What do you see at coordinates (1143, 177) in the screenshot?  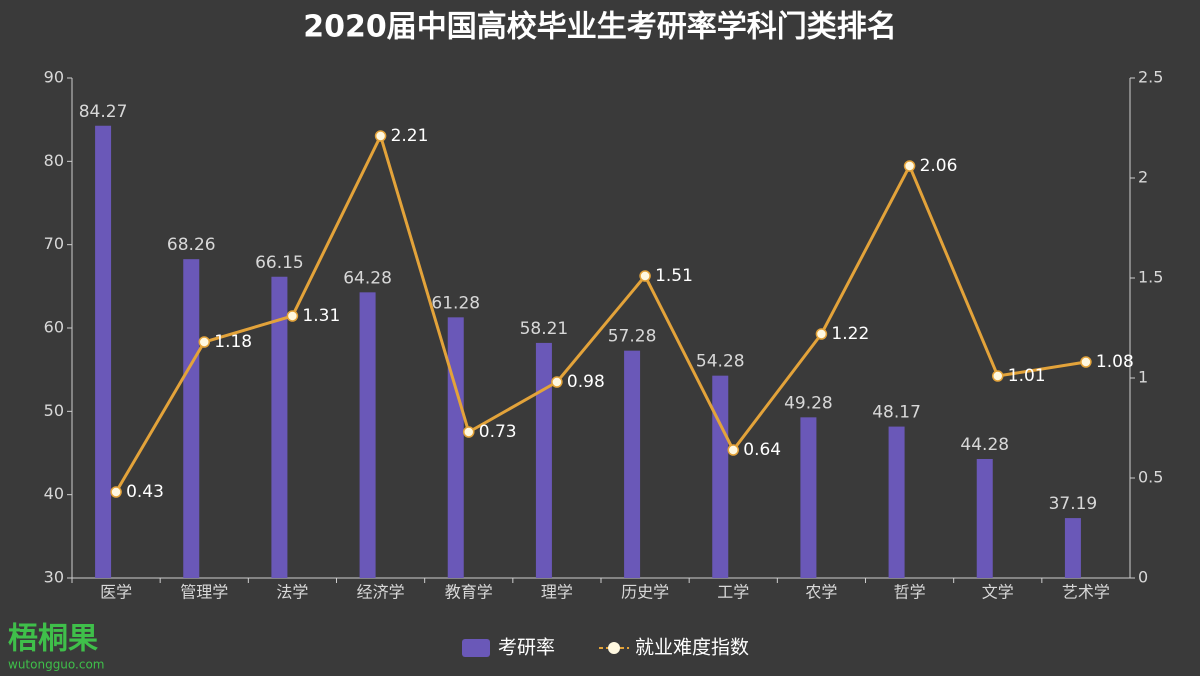 I see `y2-tick-label: 2` at bounding box center [1143, 177].